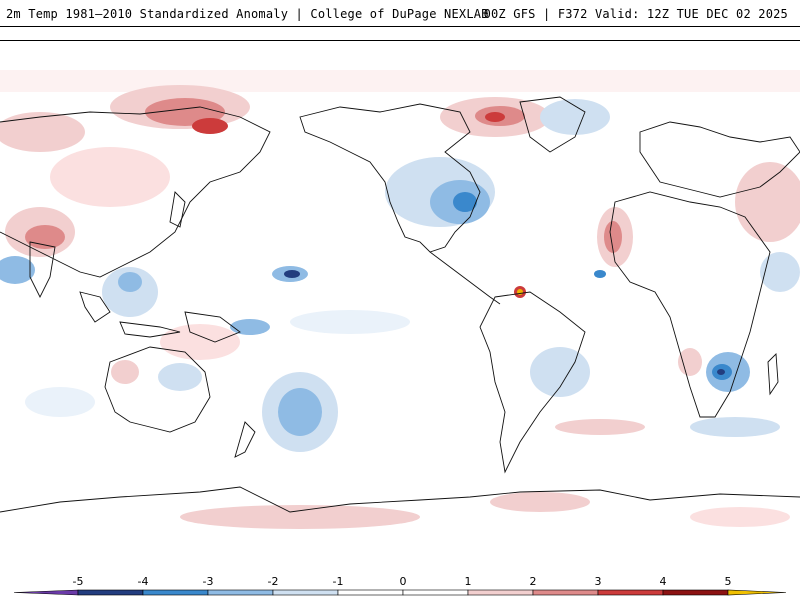  I want to click on color-legend: -5 -4 -3 -2 -1 0 1 2 3 4 5, so click(400, 585).